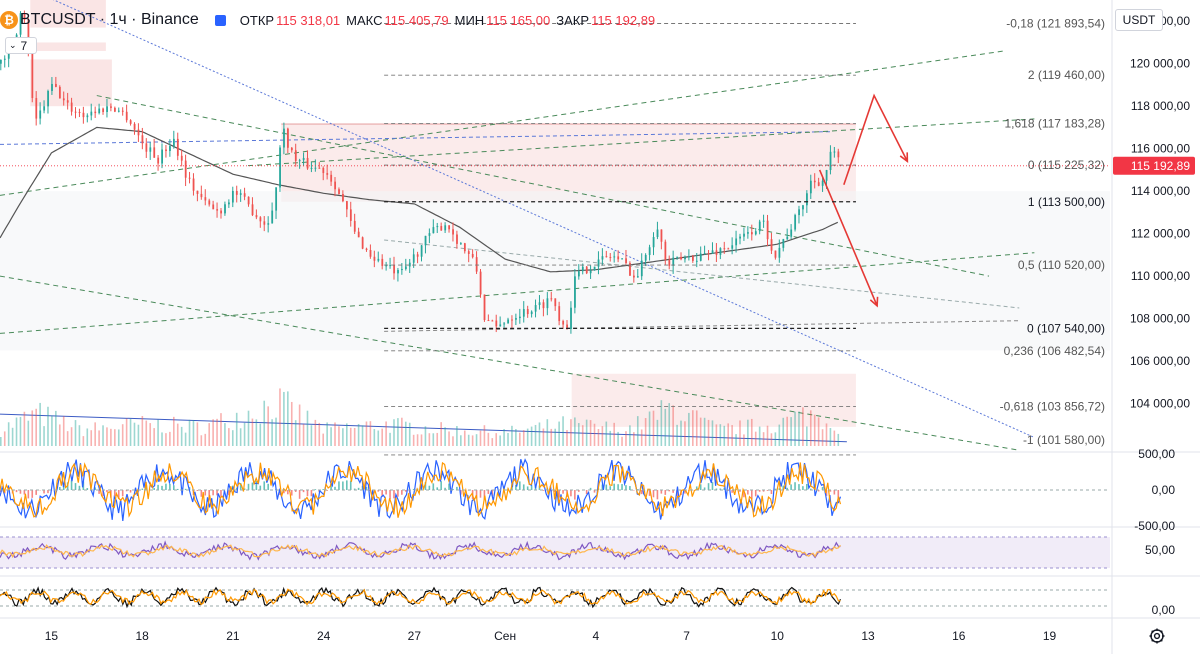 This screenshot has height=654, width=1200. I want to click on horizontal-resistance, so click(416, 138).